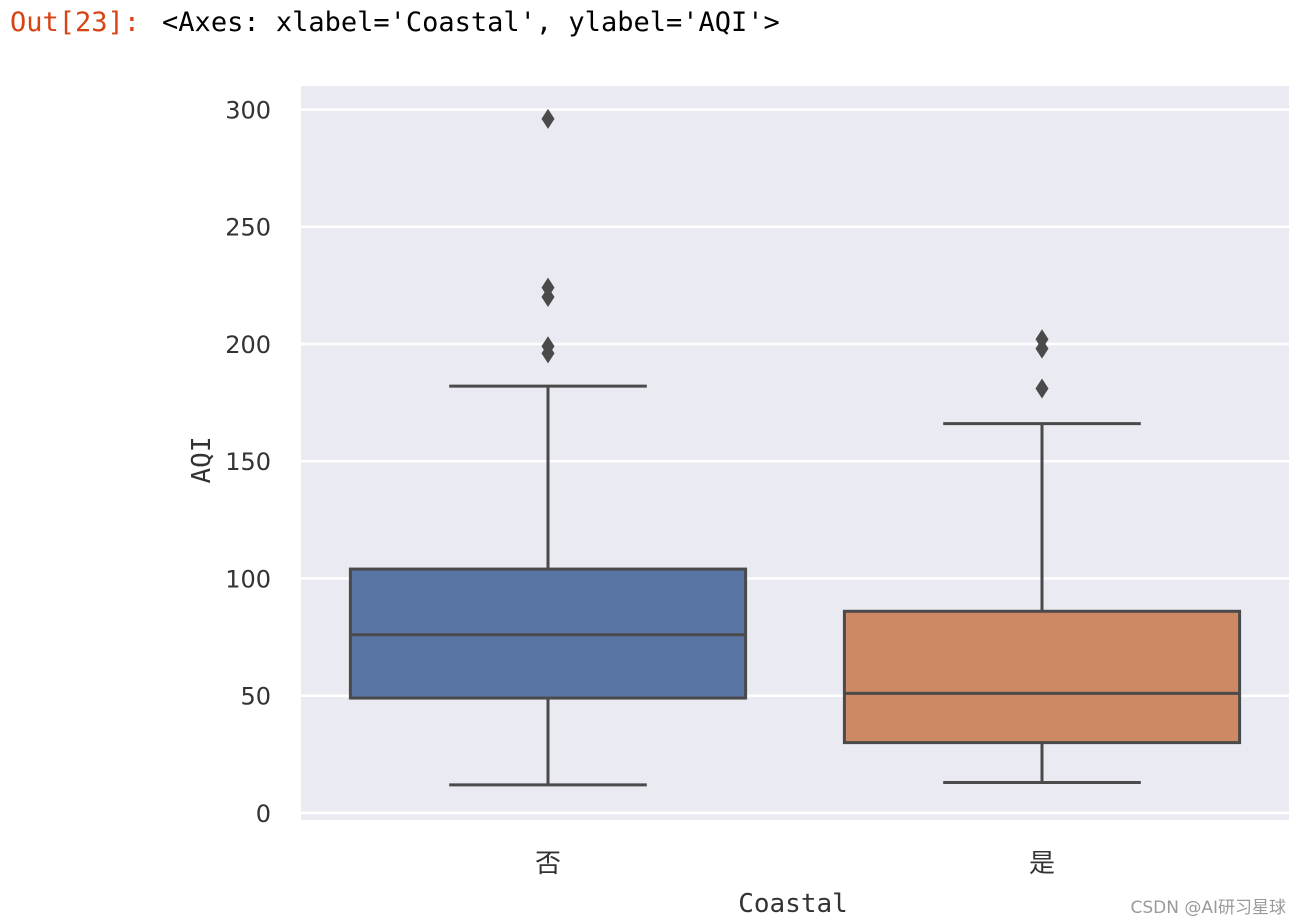 The height and width of the screenshot is (924, 1300). I want to click on output-repr-text: <Axes: xlabel='Coastal', ylabel='AQI'>, so click(471, 22).